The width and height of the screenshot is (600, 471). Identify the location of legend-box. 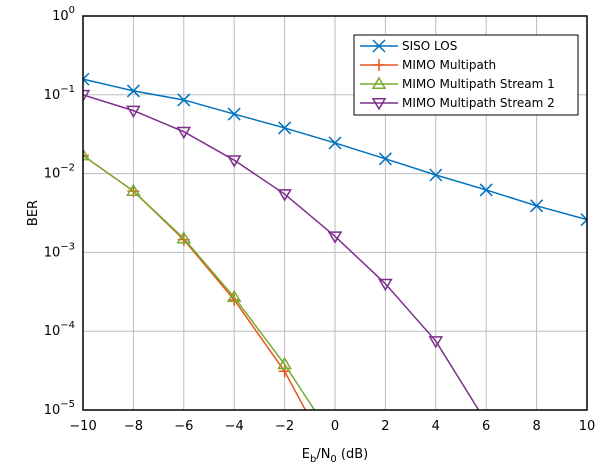
(466, 75).